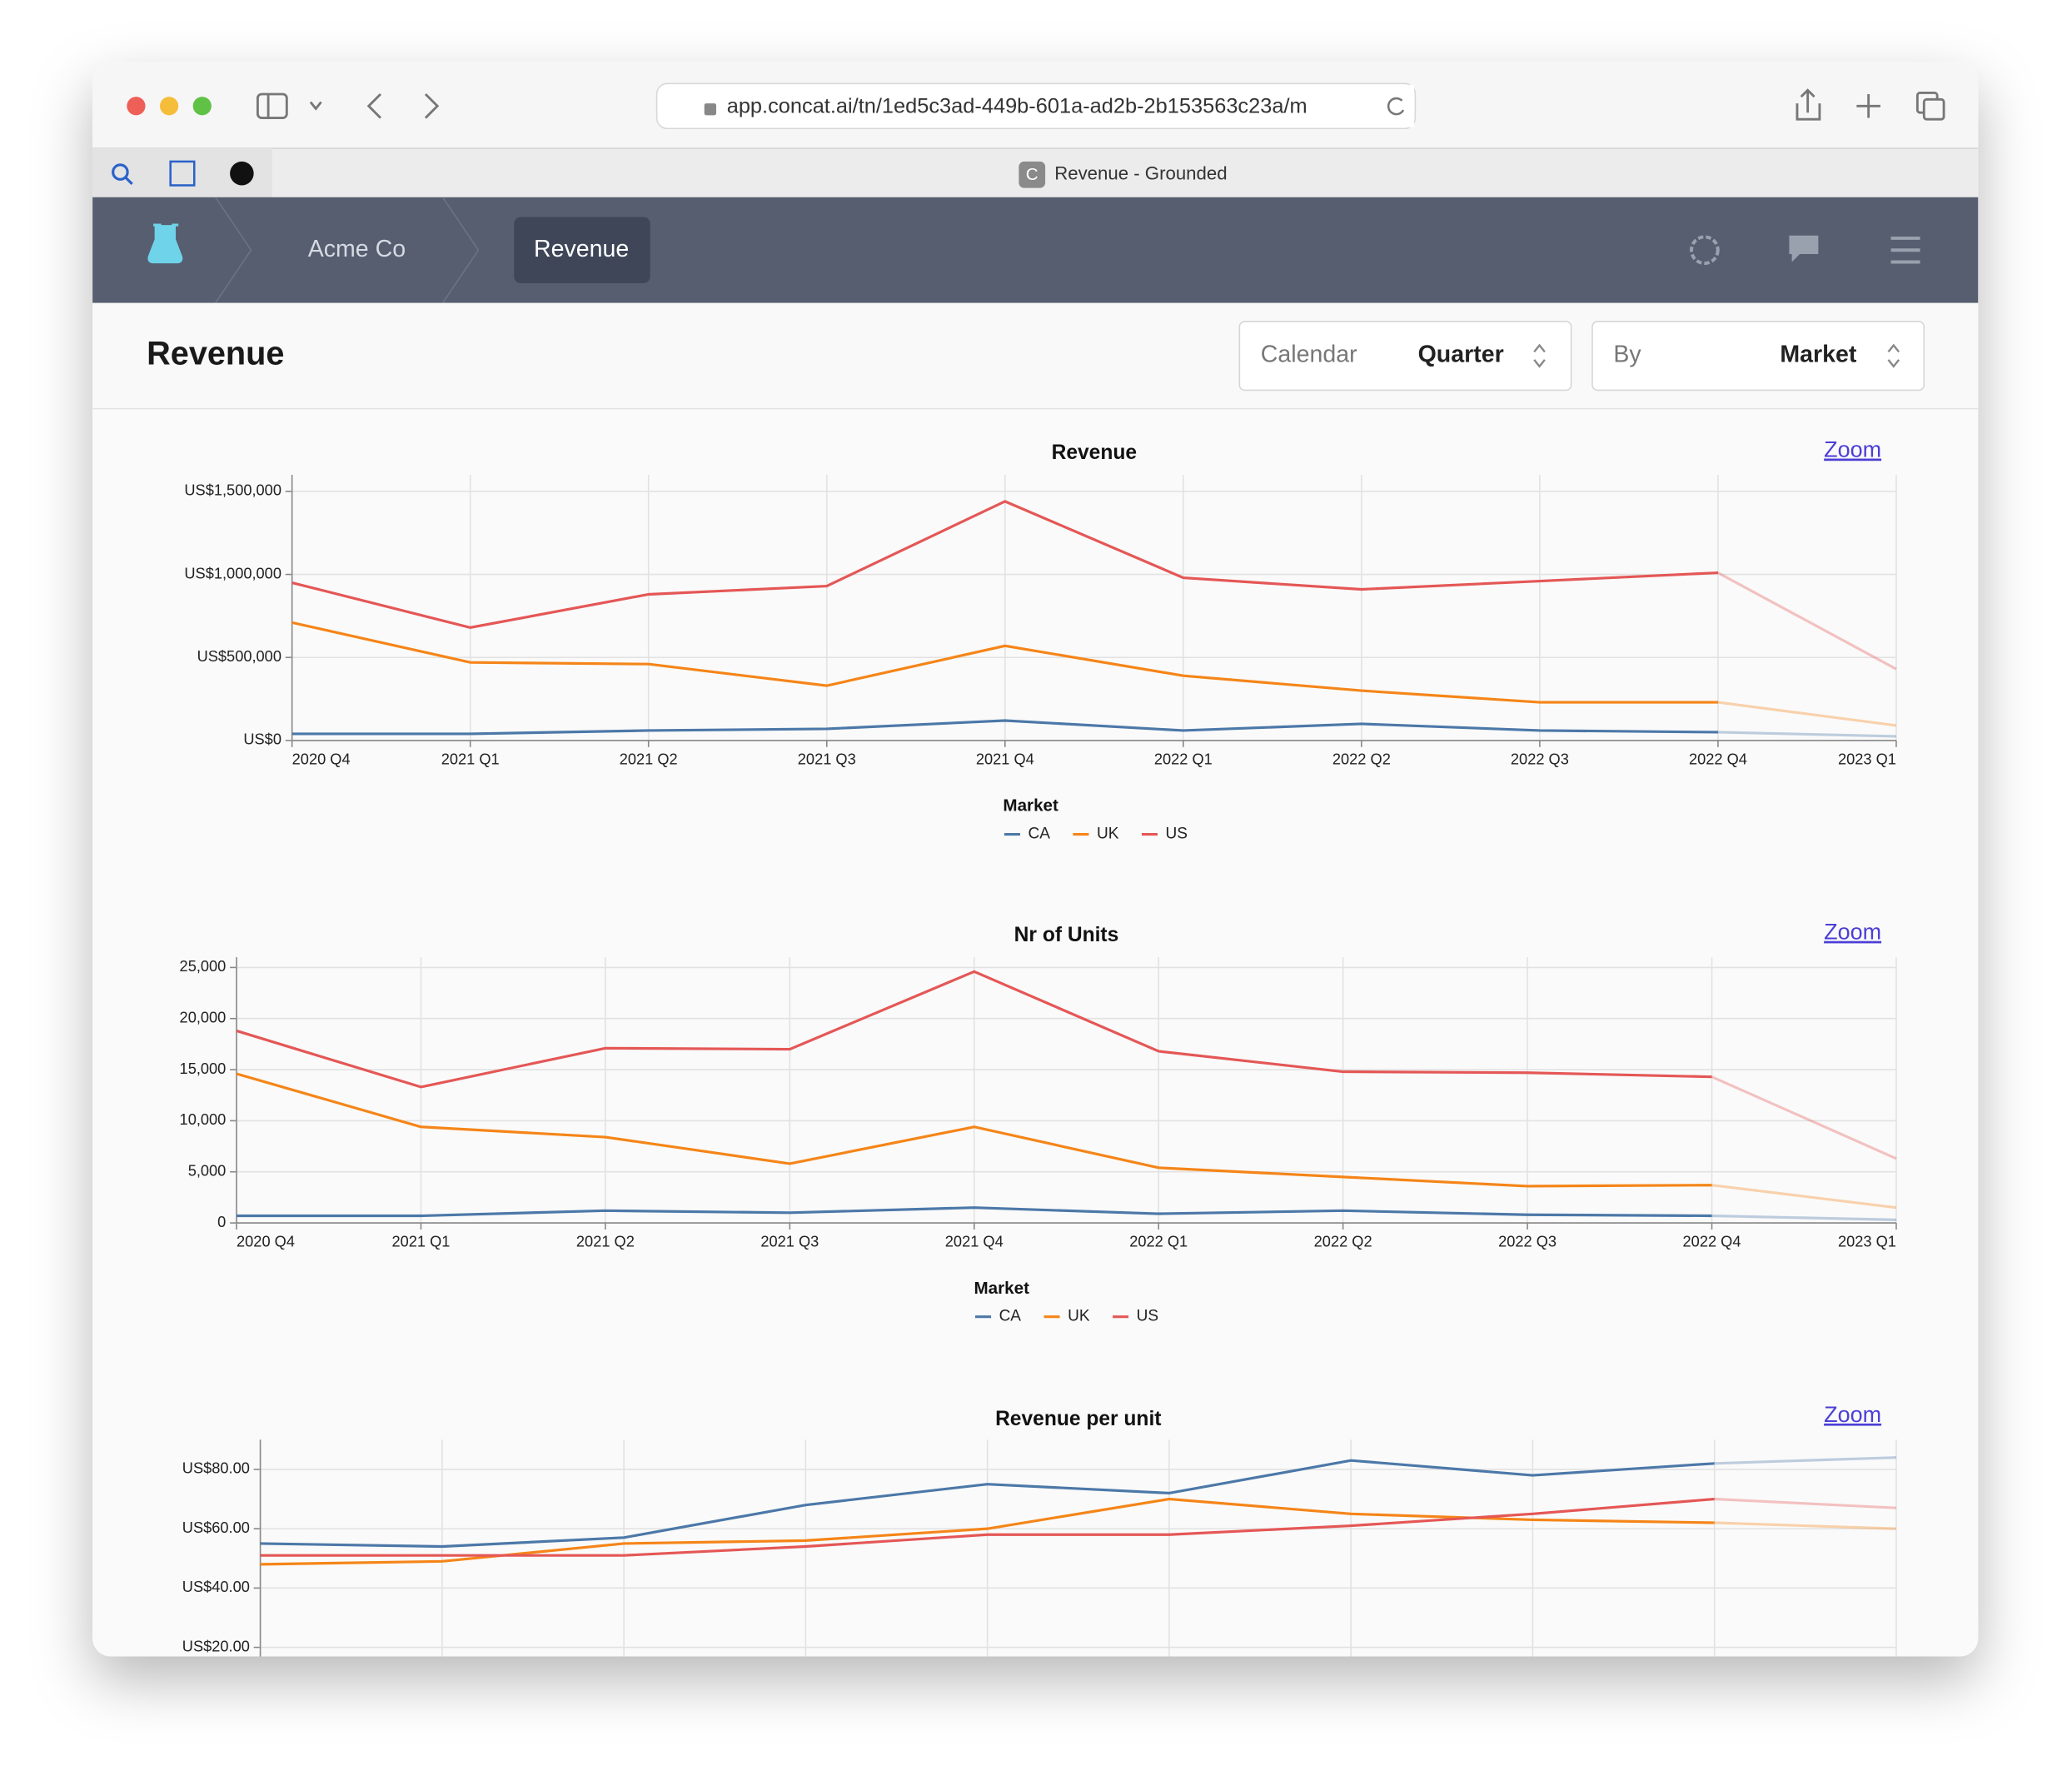 The image size is (2072, 1781). Describe the element at coordinates (216, 1645) in the screenshot. I see `y-tick-label: US$20.00` at that location.